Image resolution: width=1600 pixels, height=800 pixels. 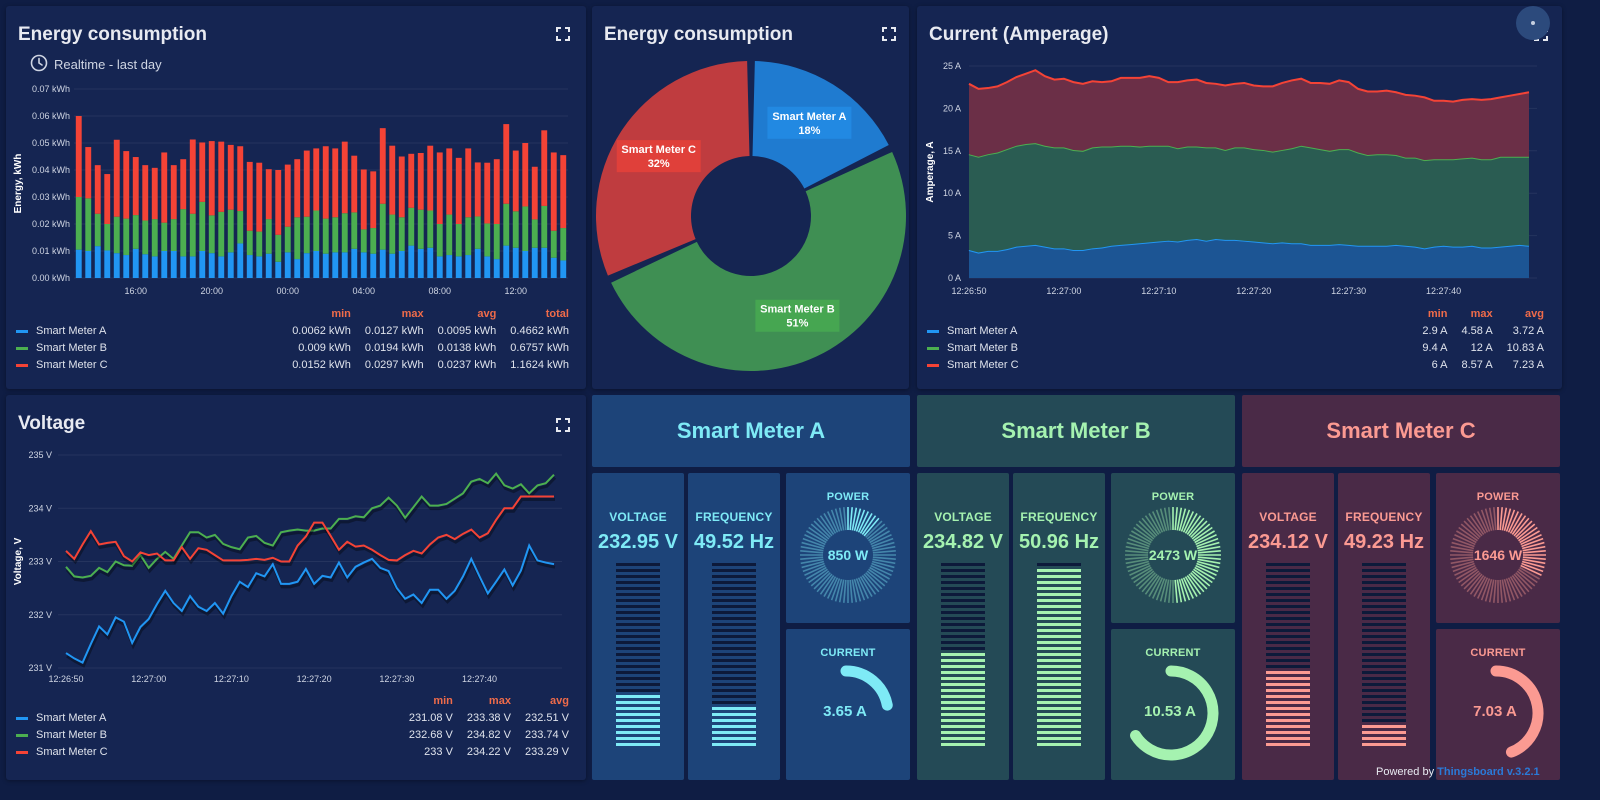 I want to click on legend-row: Smart Meter B 232.68 V 234.82 V 233.74 V, so click(x=292, y=735).